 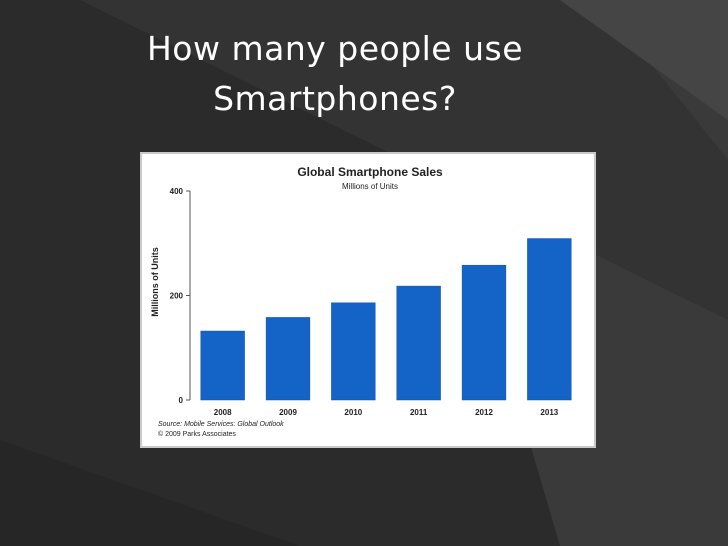 I want to click on x-tick-label: 2011, so click(x=419, y=412).